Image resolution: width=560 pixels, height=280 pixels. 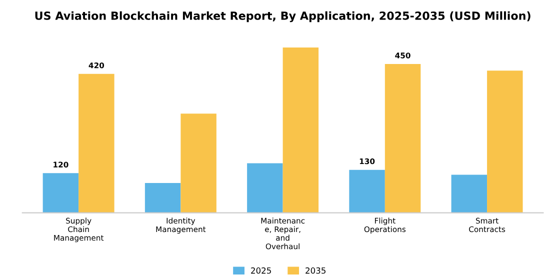 What do you see at coordinates (282, 16) in the screenshot?
I see `chart-title: US Aviation Blockchain Market Report, By Application, 2025-2035 (USD Million)` at bounding box center [282, 16].